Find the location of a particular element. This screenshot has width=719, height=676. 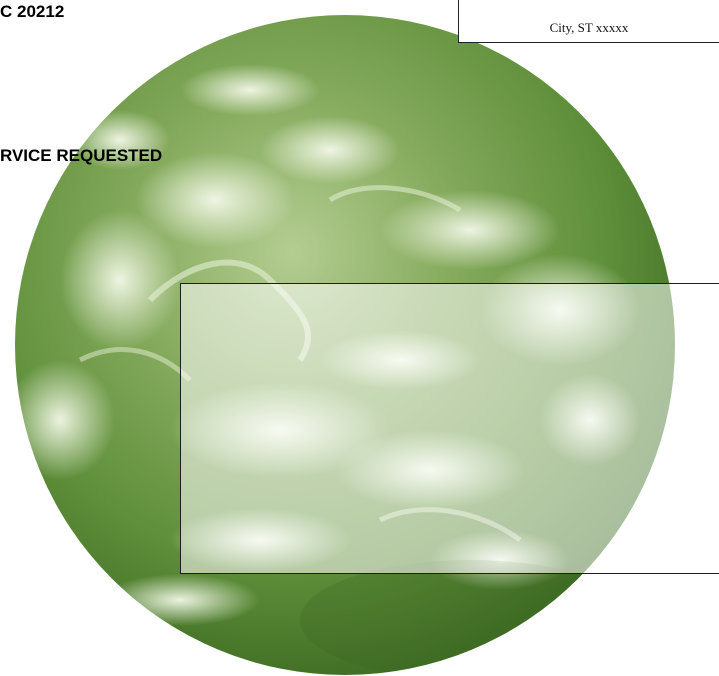

recipient-address-box: City, ST xxxxx is located at coordinates (588, 21).